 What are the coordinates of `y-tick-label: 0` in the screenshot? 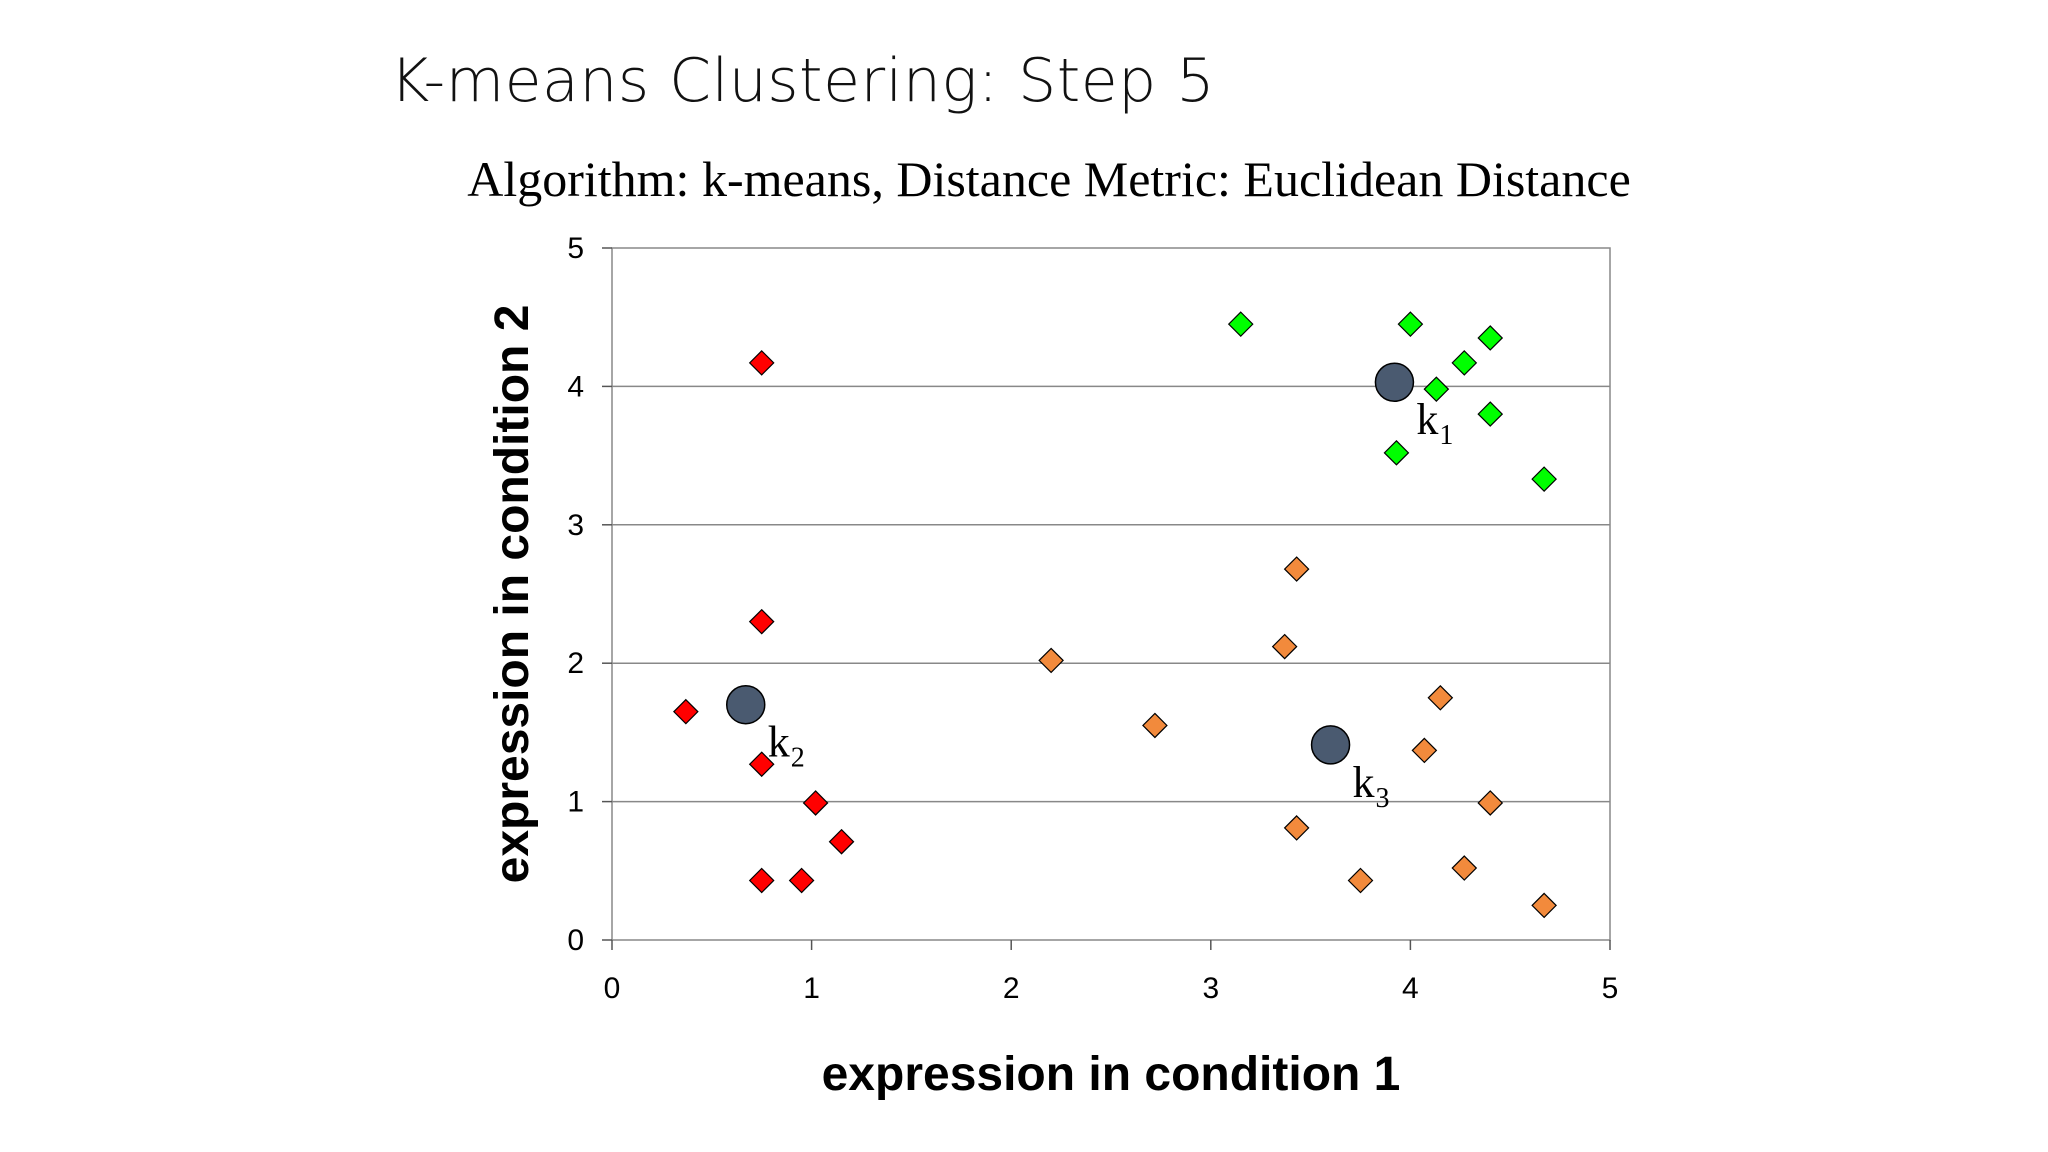 It's located at (575, 940).